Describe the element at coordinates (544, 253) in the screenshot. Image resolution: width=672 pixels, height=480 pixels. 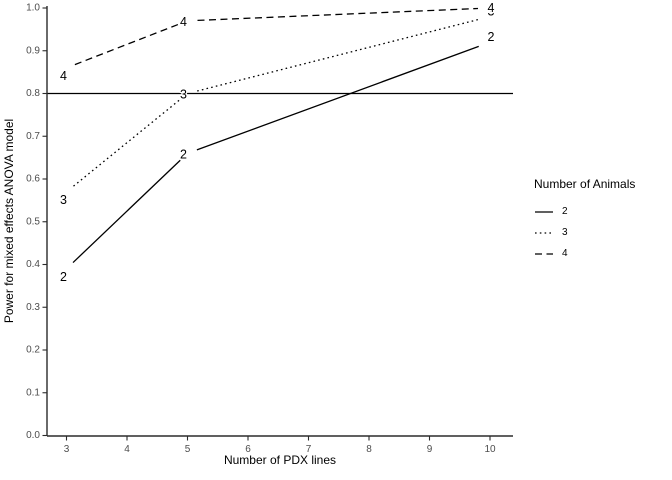
I see `dashed-line-key-icon` at that location.